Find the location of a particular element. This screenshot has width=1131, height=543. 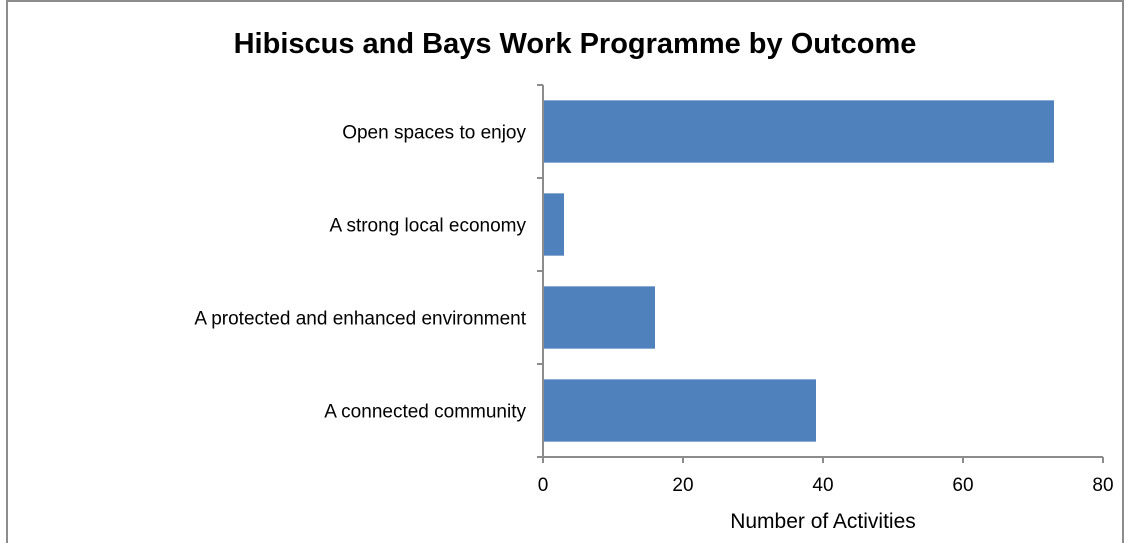

category-label-3: A protected and enhanced environment is located at coordinates (360, 319).